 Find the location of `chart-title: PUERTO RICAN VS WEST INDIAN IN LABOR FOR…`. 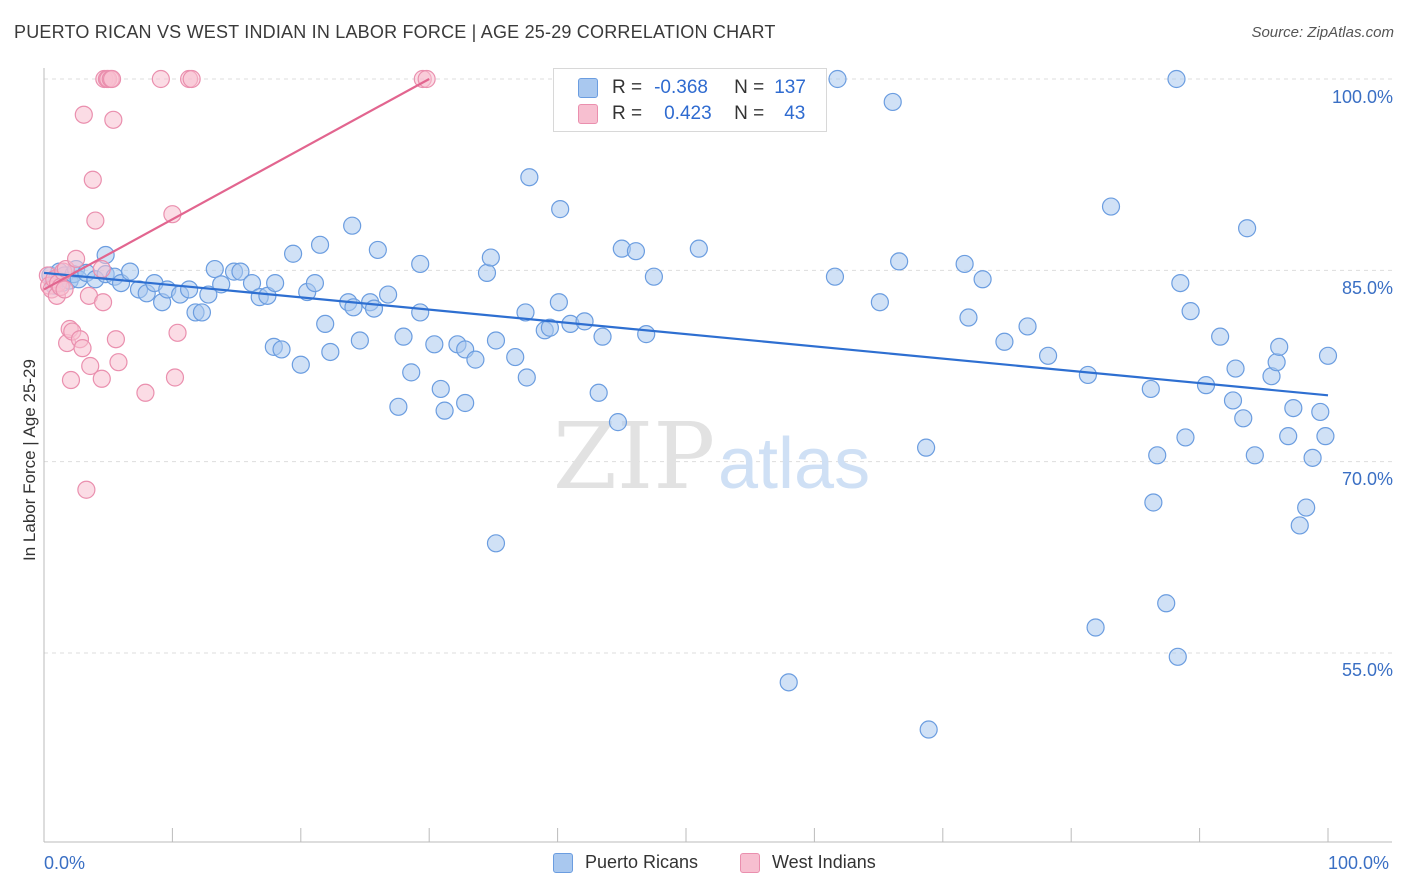

chart-title: PUERTO RICAN VS WEST INDIAN IN LABOR FOR… is located at coordinates (395, 32).